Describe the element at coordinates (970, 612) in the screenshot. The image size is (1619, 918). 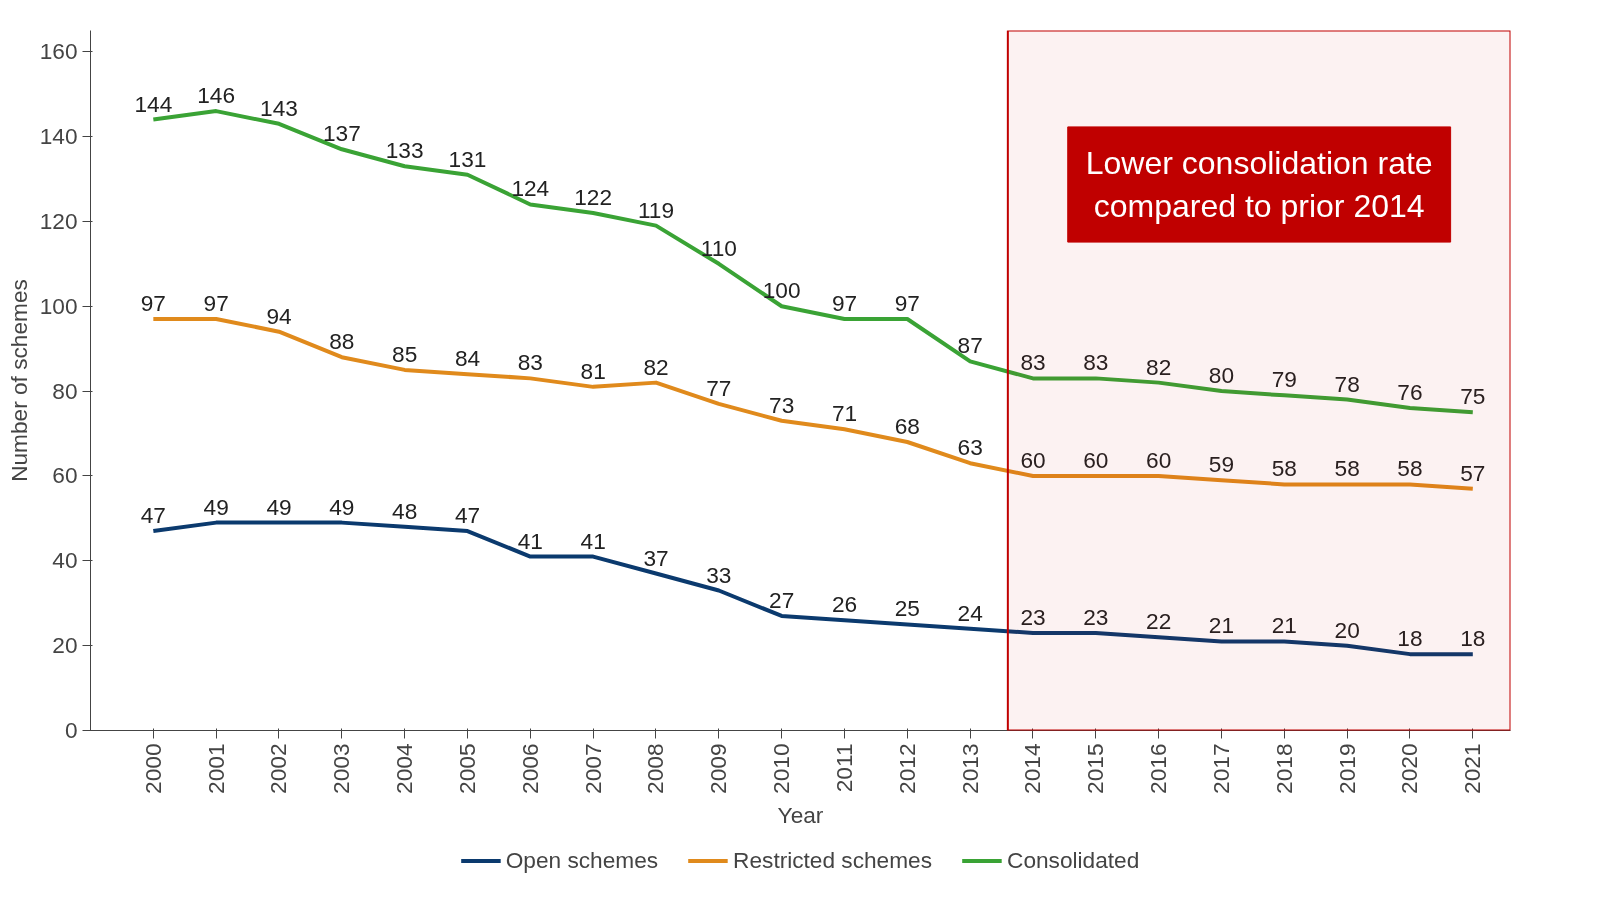
I see `data-label: 24` at that location.